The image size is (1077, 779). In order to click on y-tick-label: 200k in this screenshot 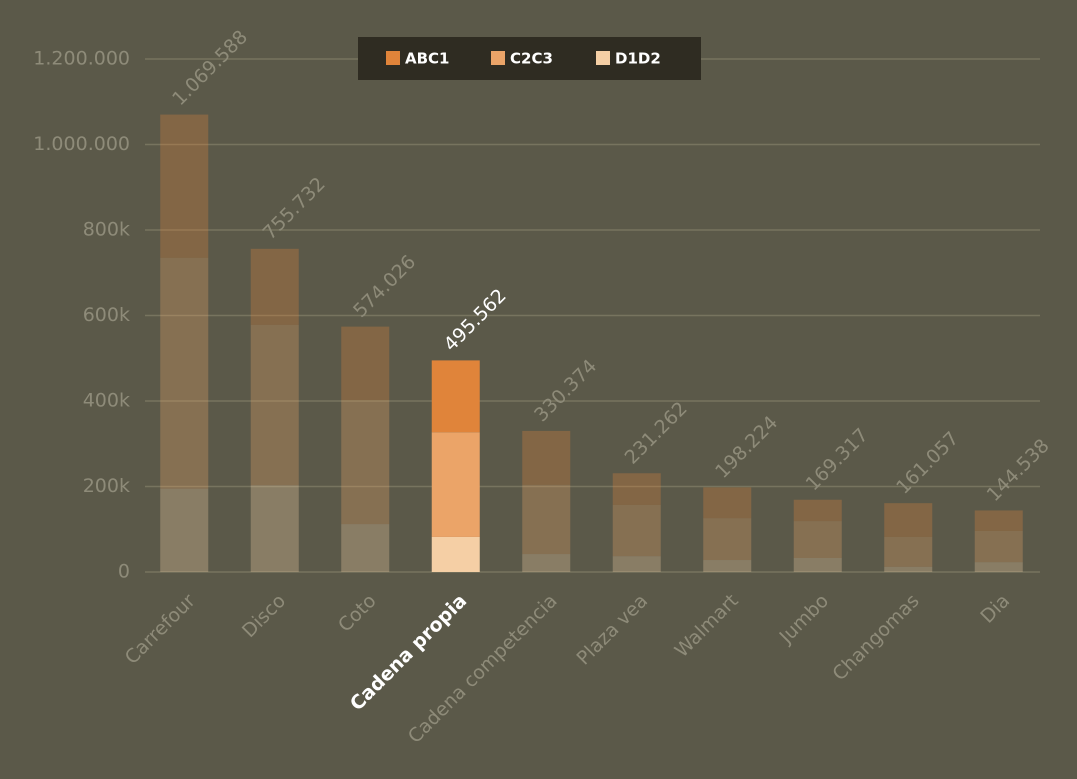, I will do `click(106, 486)`.